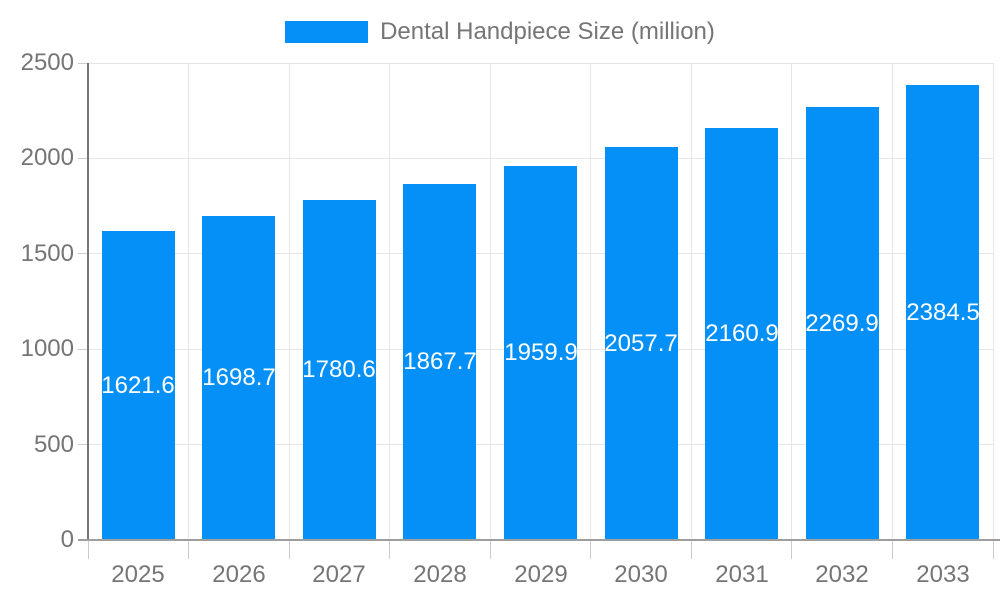 This screenshot has height=600, width=1000. Describe the element at coordinates (547, 31) in the screenshot. I see `legend-label: Dental Handpiece Size (million)` at that location.